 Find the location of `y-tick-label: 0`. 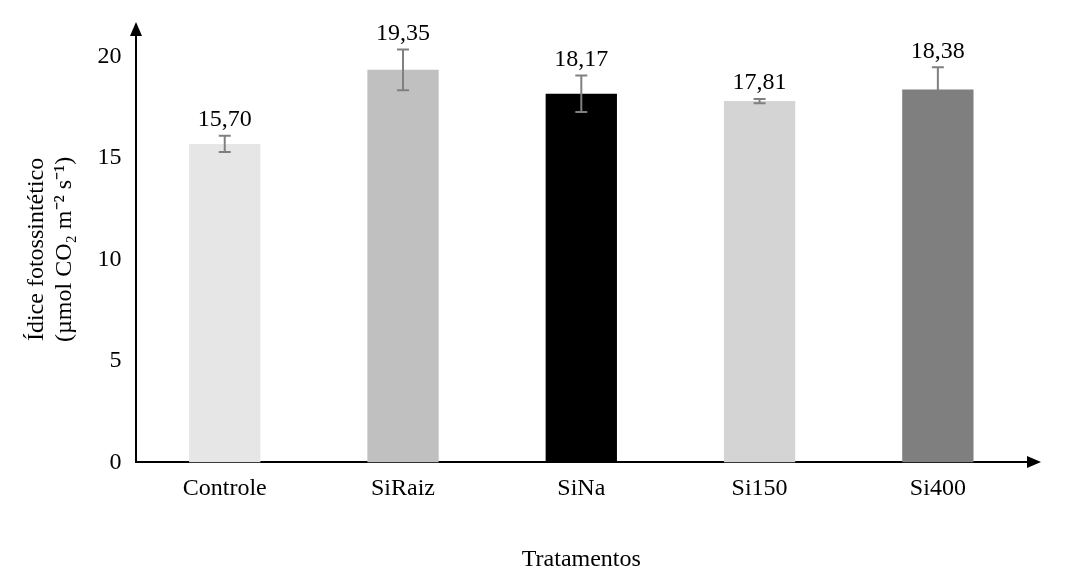

y-tick-label: 0 is located at coordinates (115, 460).